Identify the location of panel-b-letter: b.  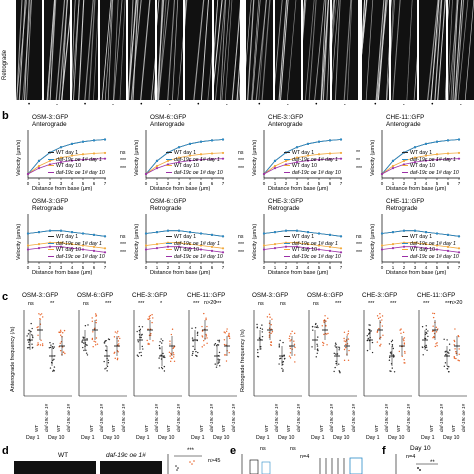
(5, 116).